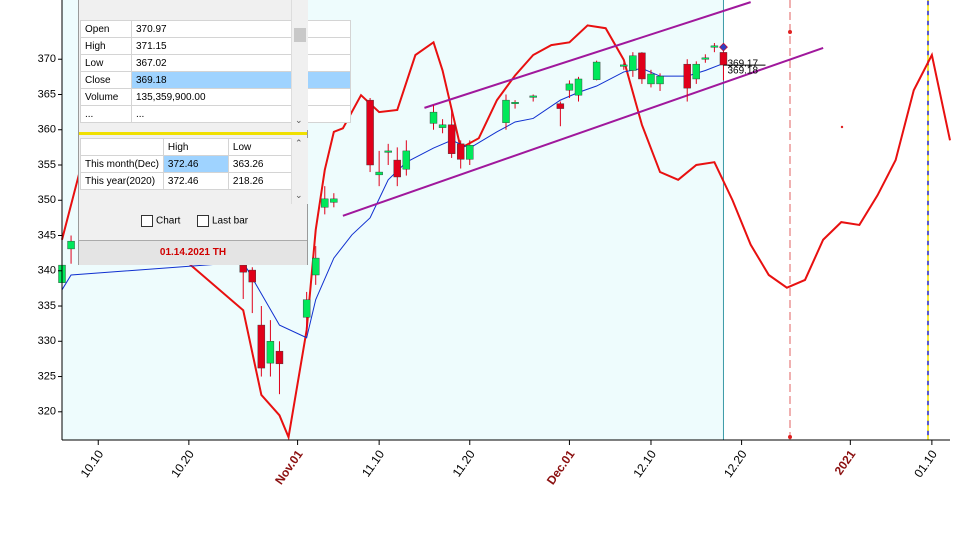 The height and width of the screenshot is (533, 968). What do you see at coordinates (47, 271) in the screenshot?
I see `y-tick-label: 340` at bounding box center [47, 271].